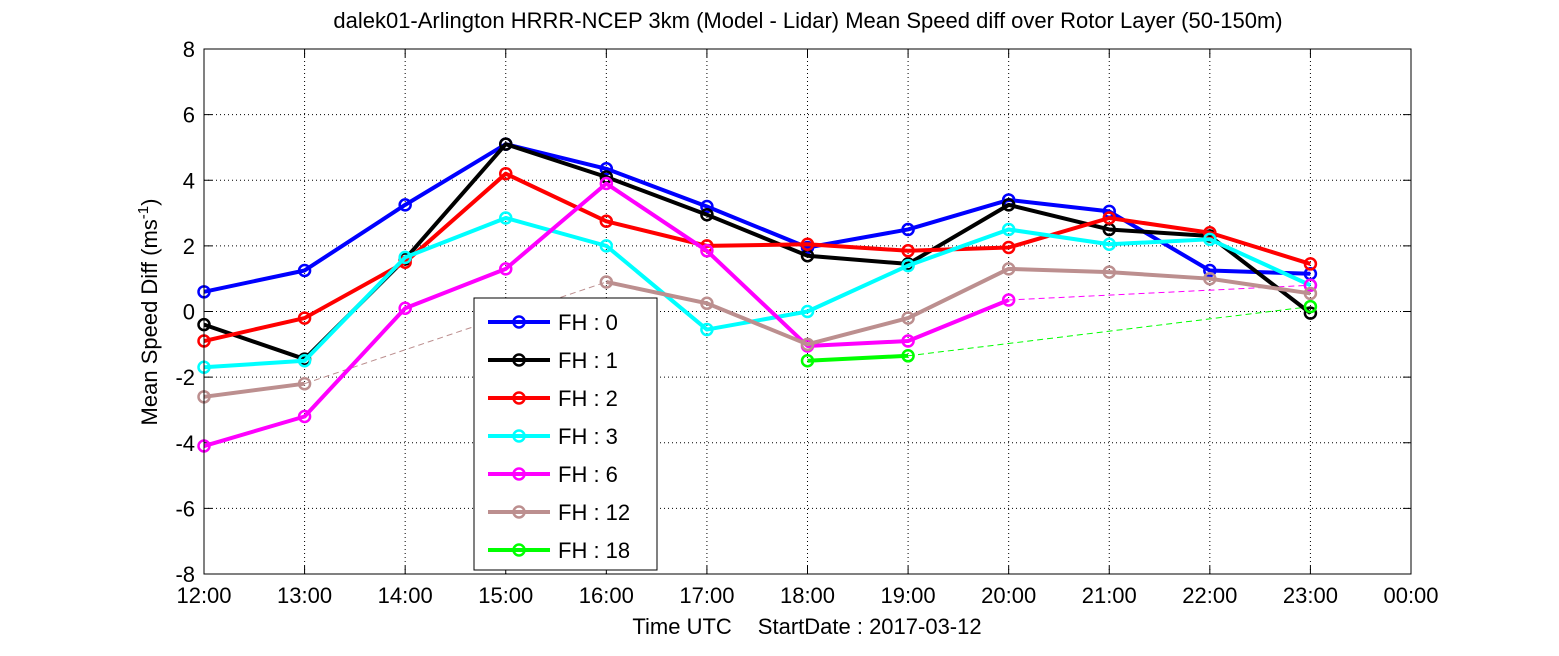 This screenshot has height=656, width=1559. Describe the element at coordinates (185, 377) in the screenshot. I see `y-tick-label: -2` at that location.